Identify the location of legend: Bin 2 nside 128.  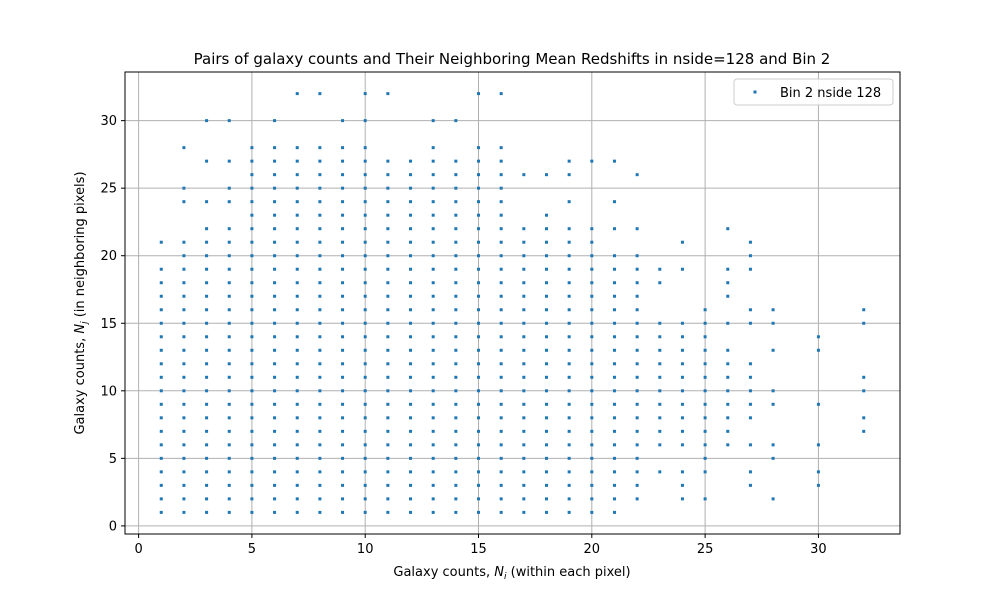
(813, 92).